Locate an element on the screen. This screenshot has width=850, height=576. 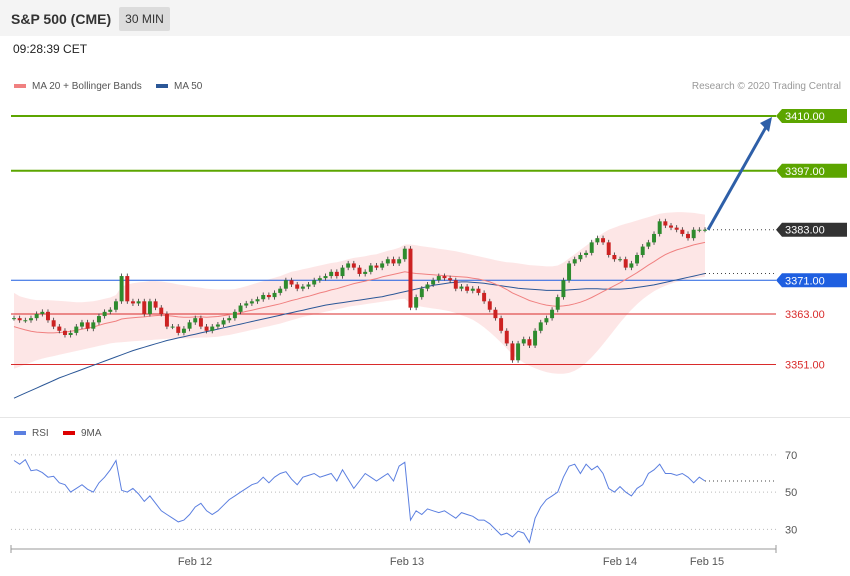
legend-ma50: MA 50 is located at coordinates (179, 86).